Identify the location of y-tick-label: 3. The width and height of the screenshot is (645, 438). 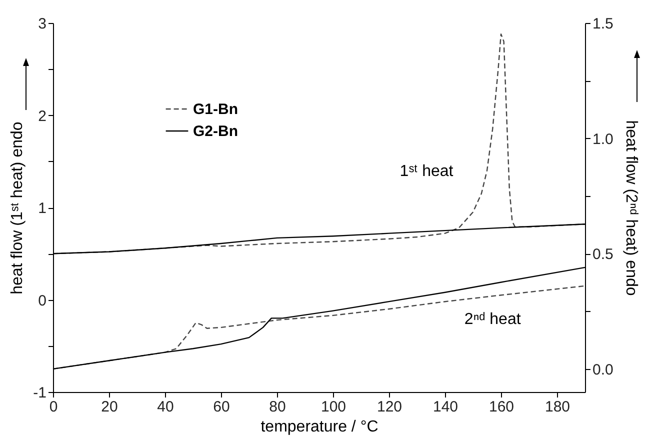
(42, 24).